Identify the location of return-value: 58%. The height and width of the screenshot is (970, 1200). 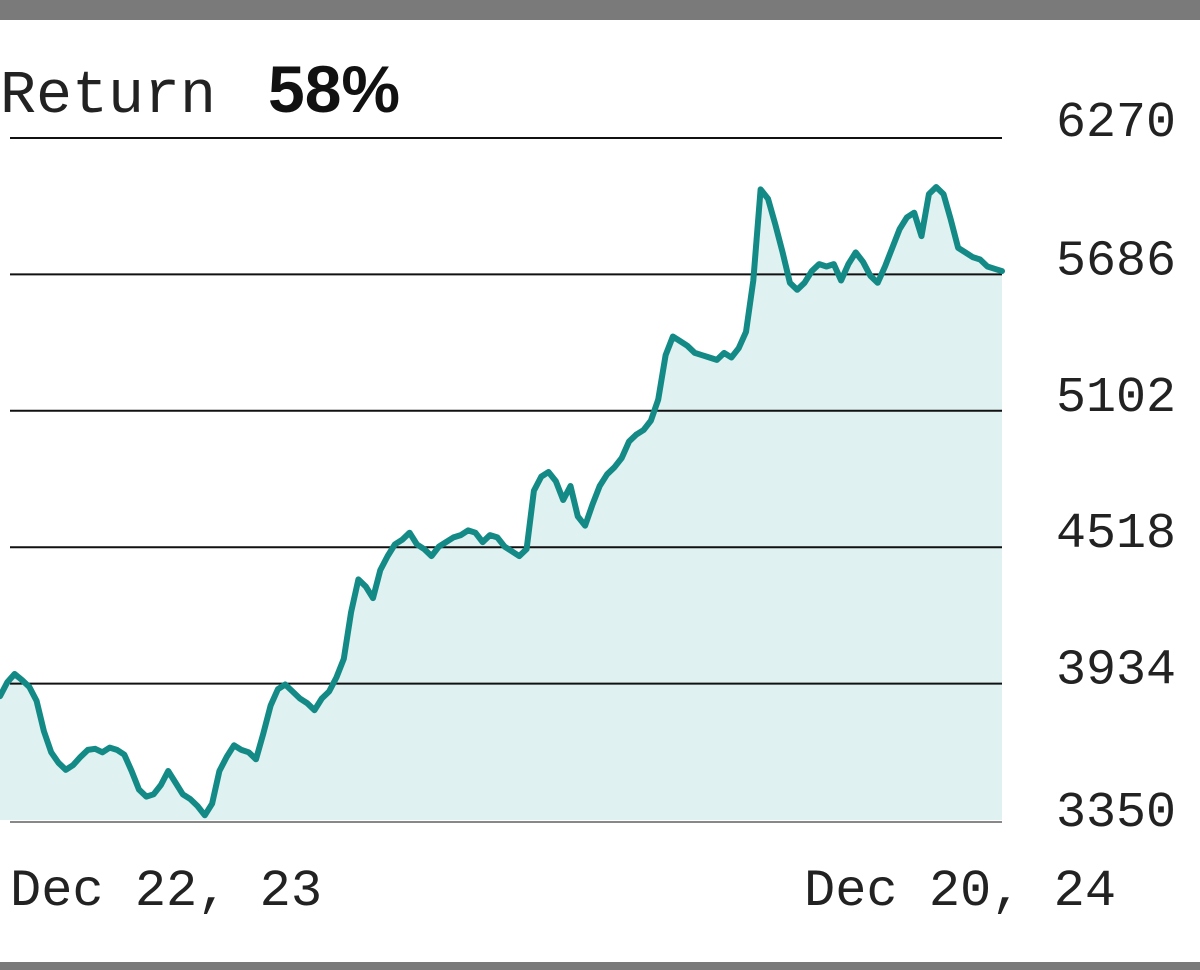
(334, 89).